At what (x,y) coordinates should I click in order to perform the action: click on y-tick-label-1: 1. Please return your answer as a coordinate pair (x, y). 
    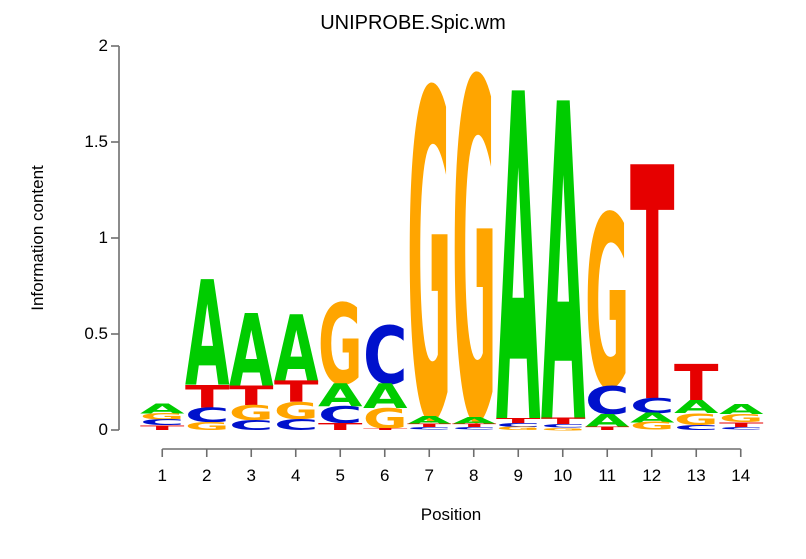
    Looking at the image, I should click on (103, 237).